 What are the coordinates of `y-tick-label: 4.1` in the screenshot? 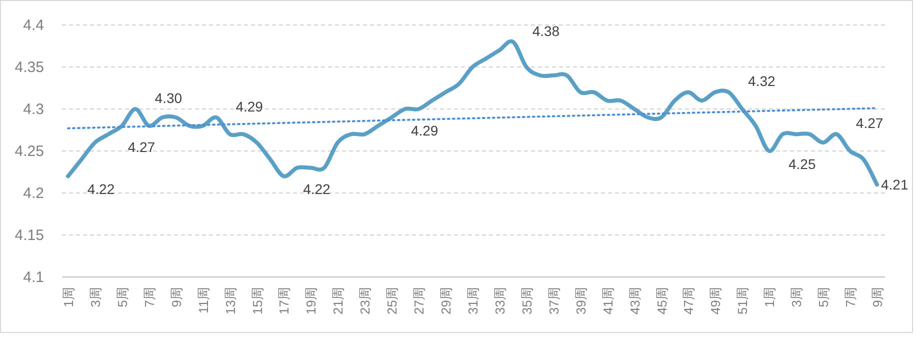 It's located at (33, 277).